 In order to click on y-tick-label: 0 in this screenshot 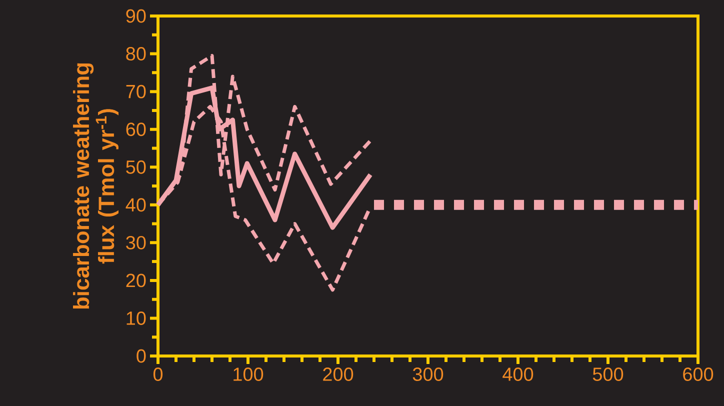, I will do `click(141, 356)`.